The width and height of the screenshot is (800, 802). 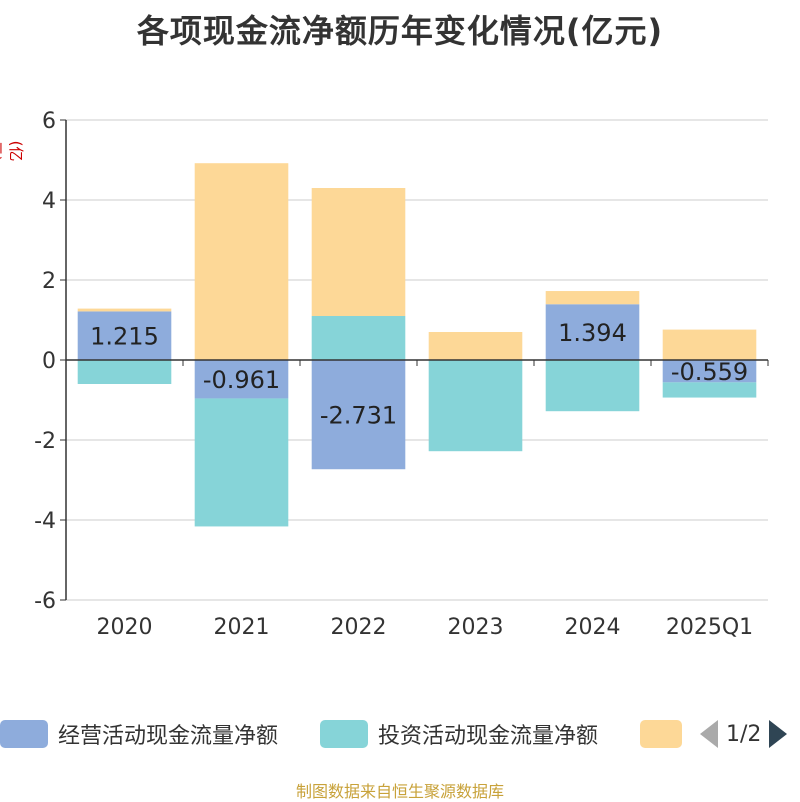 I want to click on y-tick-label-0: 6, so click(x=49, y=121).